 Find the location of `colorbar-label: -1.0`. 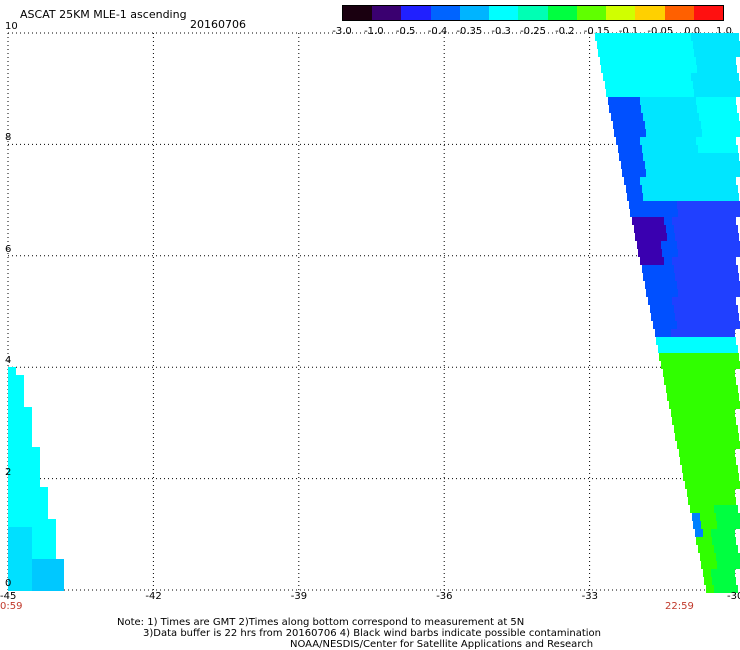

colorbar-label: -1.0 is located at coordinates (374, 31).